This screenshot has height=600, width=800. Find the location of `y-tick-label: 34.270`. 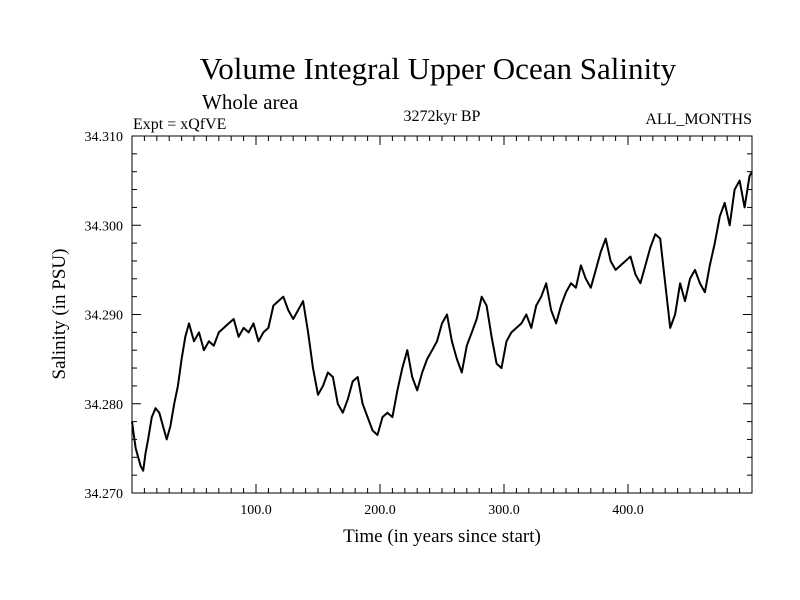

y-tick-label: 34.270 is located at coordinates (104, 494).